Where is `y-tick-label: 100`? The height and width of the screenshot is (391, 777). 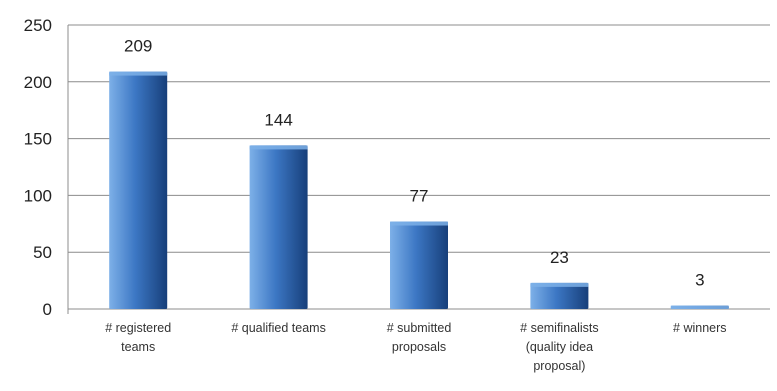 y-tick-label: 100 is located at coordinates (38, 195).